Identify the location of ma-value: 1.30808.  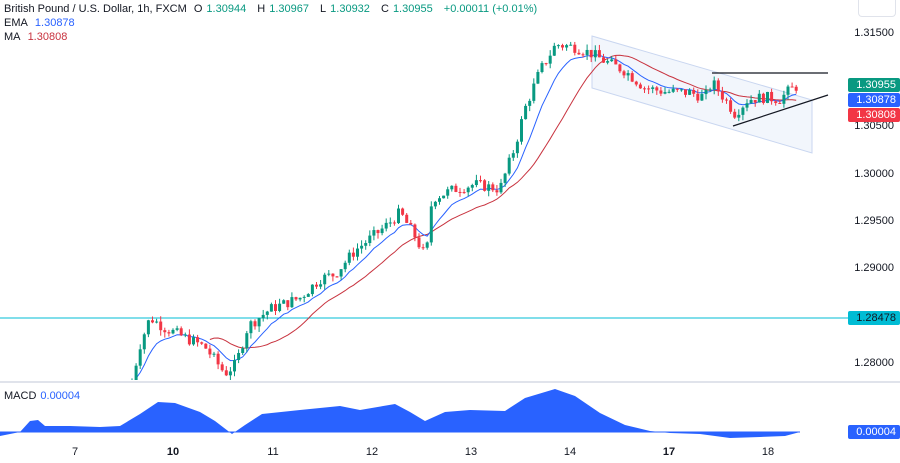
(47, 37).